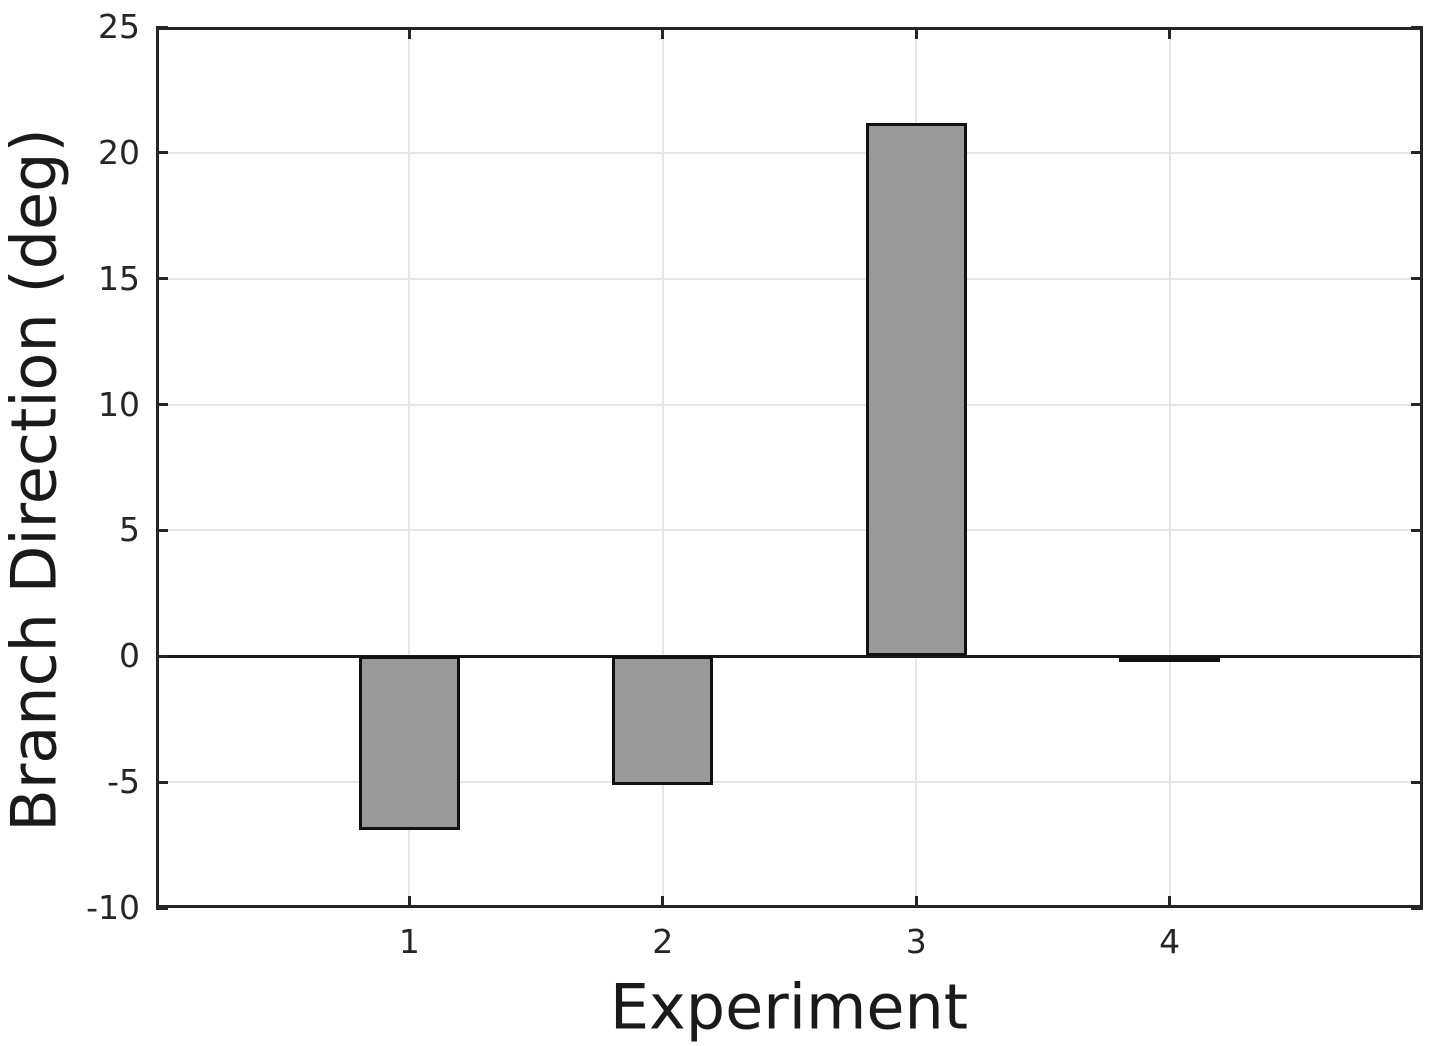 This screenshot has width=1442, height=1046. Describe the element at coordinates (129, 656) in the screenshot. I see `y-tick-label-0: 0` at that location.